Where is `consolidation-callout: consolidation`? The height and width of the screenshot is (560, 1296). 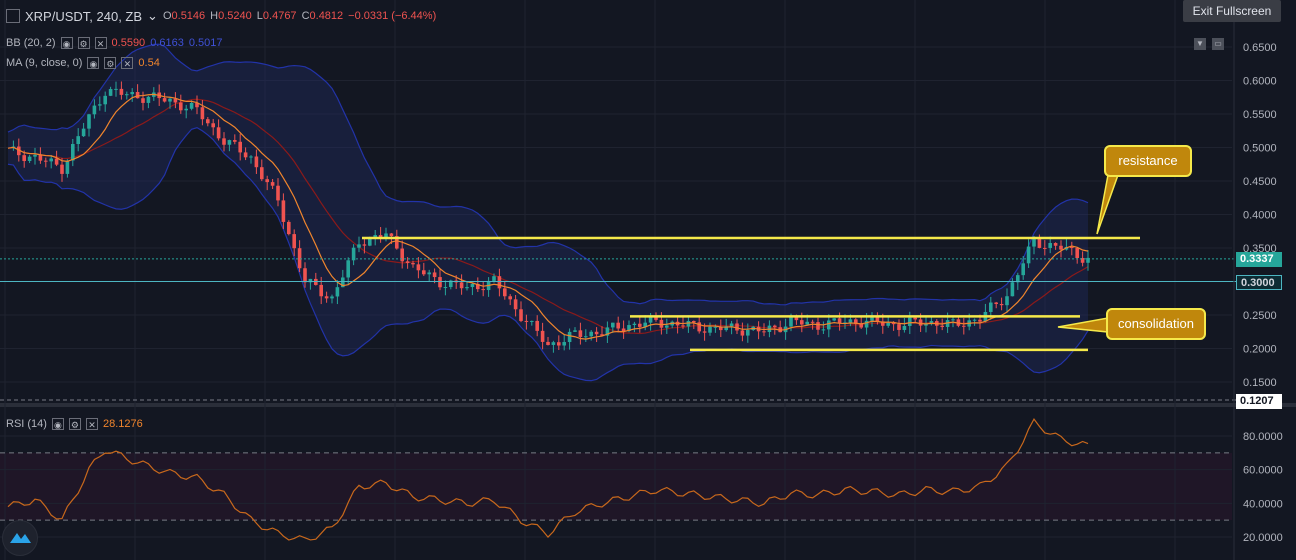
consolidation-callout: consolidation is located at coordinates (1156, 324).